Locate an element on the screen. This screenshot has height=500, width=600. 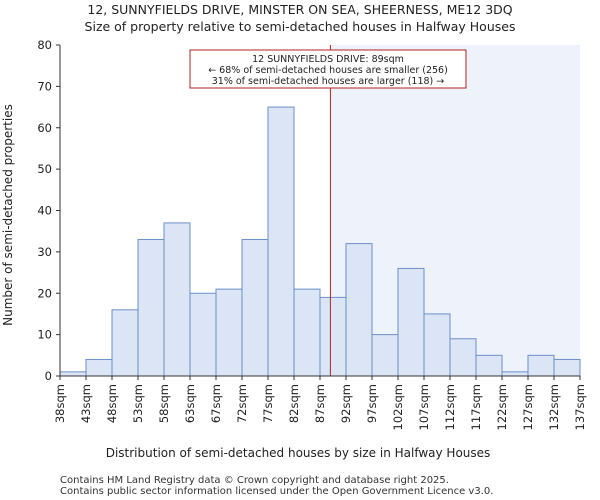
x-tick-label-102sqm: 102sqm is located at coordinates (398, 407).